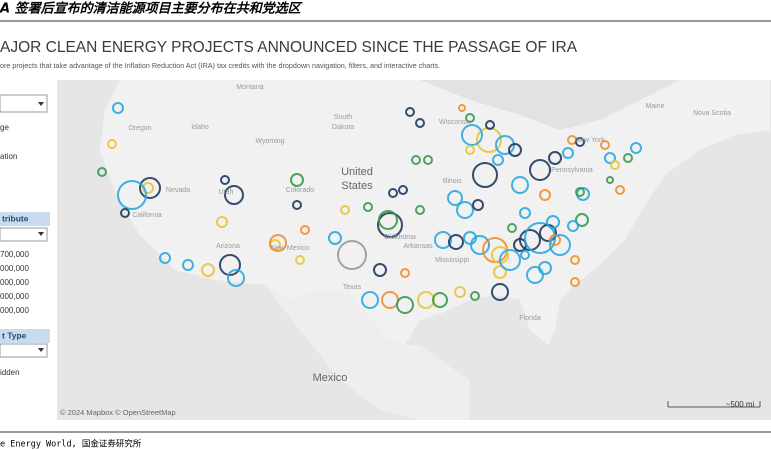 This screenshot has width=771, height=450. What do you see at coordinates (228, 246) in the screenshot?
I see `map-label: Arizona` at bounding box center [228, 246].